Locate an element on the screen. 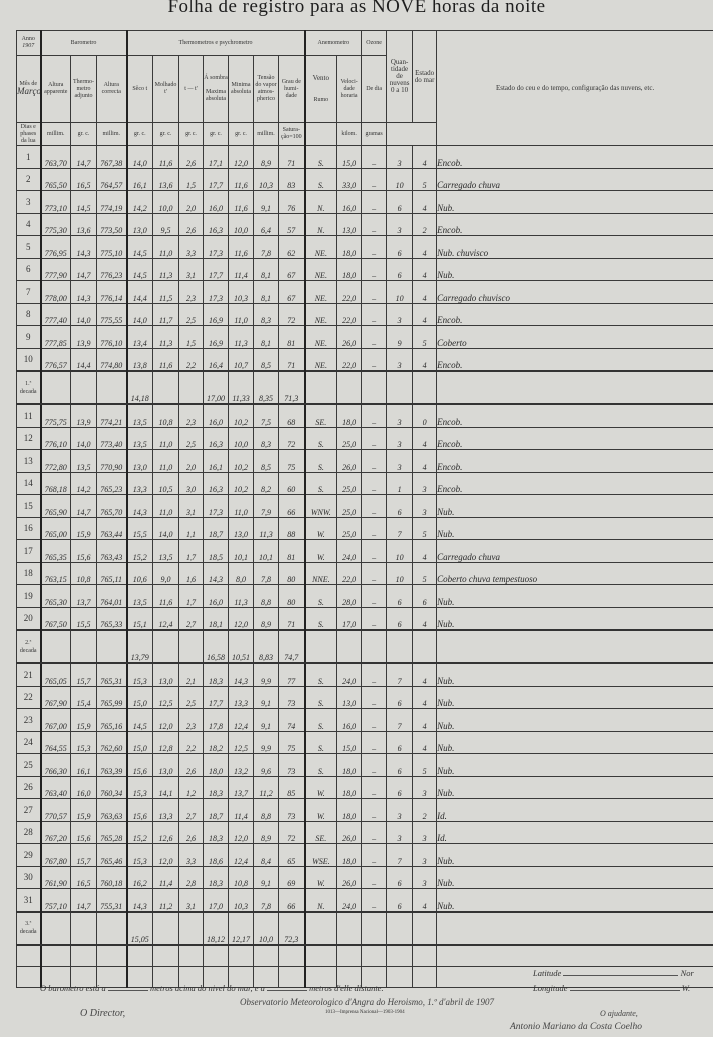  corrected-height-cell: 776,10 is located at coordinates (111, 337).